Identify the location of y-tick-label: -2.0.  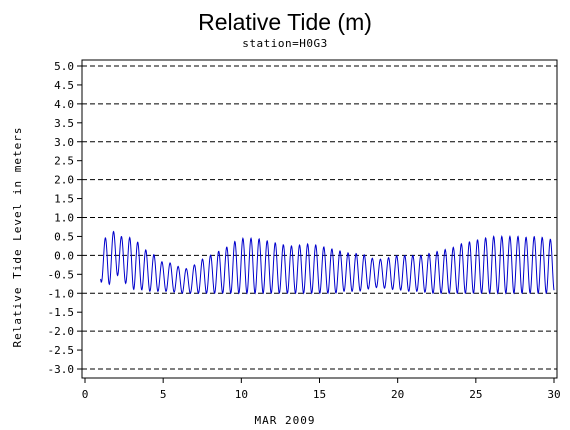
(61, 331).